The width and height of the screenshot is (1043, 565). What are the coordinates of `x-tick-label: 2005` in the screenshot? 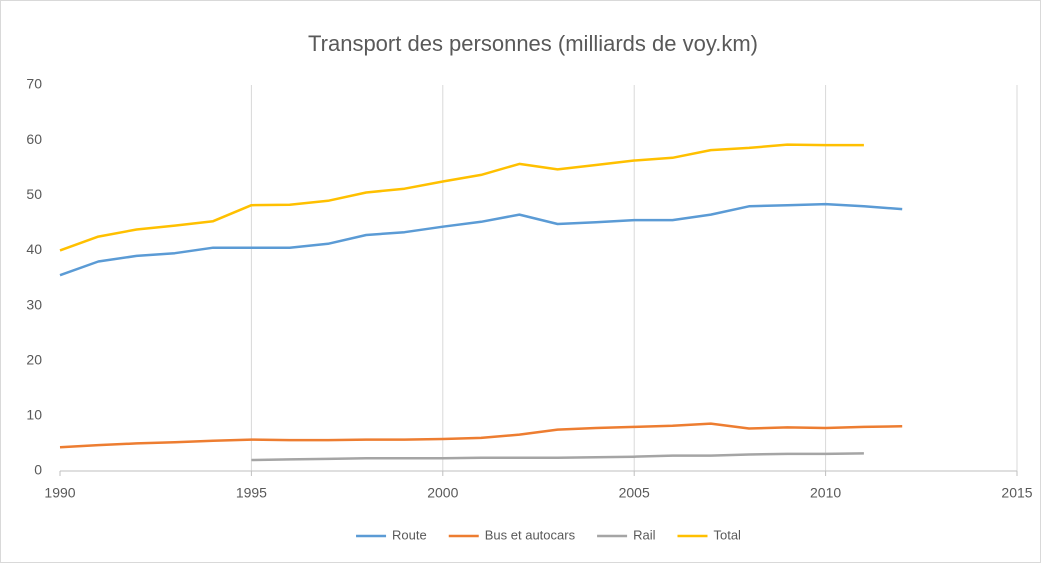 It's located at (634, 493).